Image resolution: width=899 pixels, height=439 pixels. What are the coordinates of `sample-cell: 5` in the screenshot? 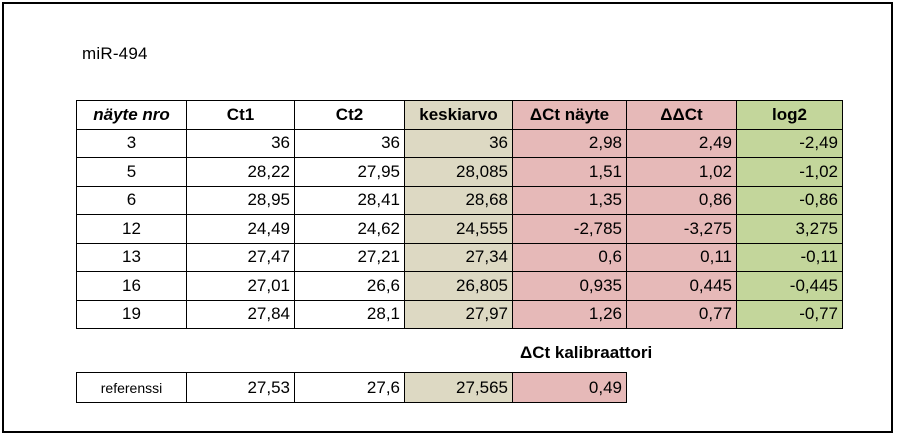 It's located at (131, 172).